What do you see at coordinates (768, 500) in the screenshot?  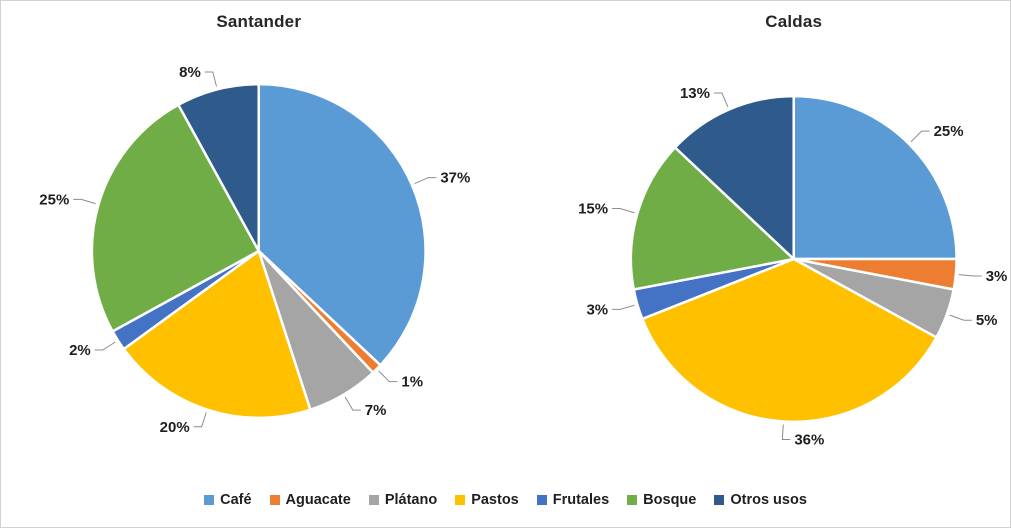 I see `legend-label: Otros usos` at bounding box center [768, 500].